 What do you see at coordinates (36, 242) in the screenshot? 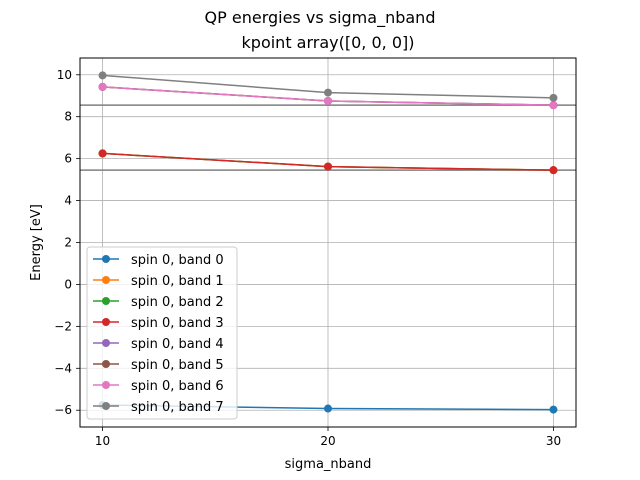
I see `y-axis-label: Energy [eV]` at bounding box center [36, 242].